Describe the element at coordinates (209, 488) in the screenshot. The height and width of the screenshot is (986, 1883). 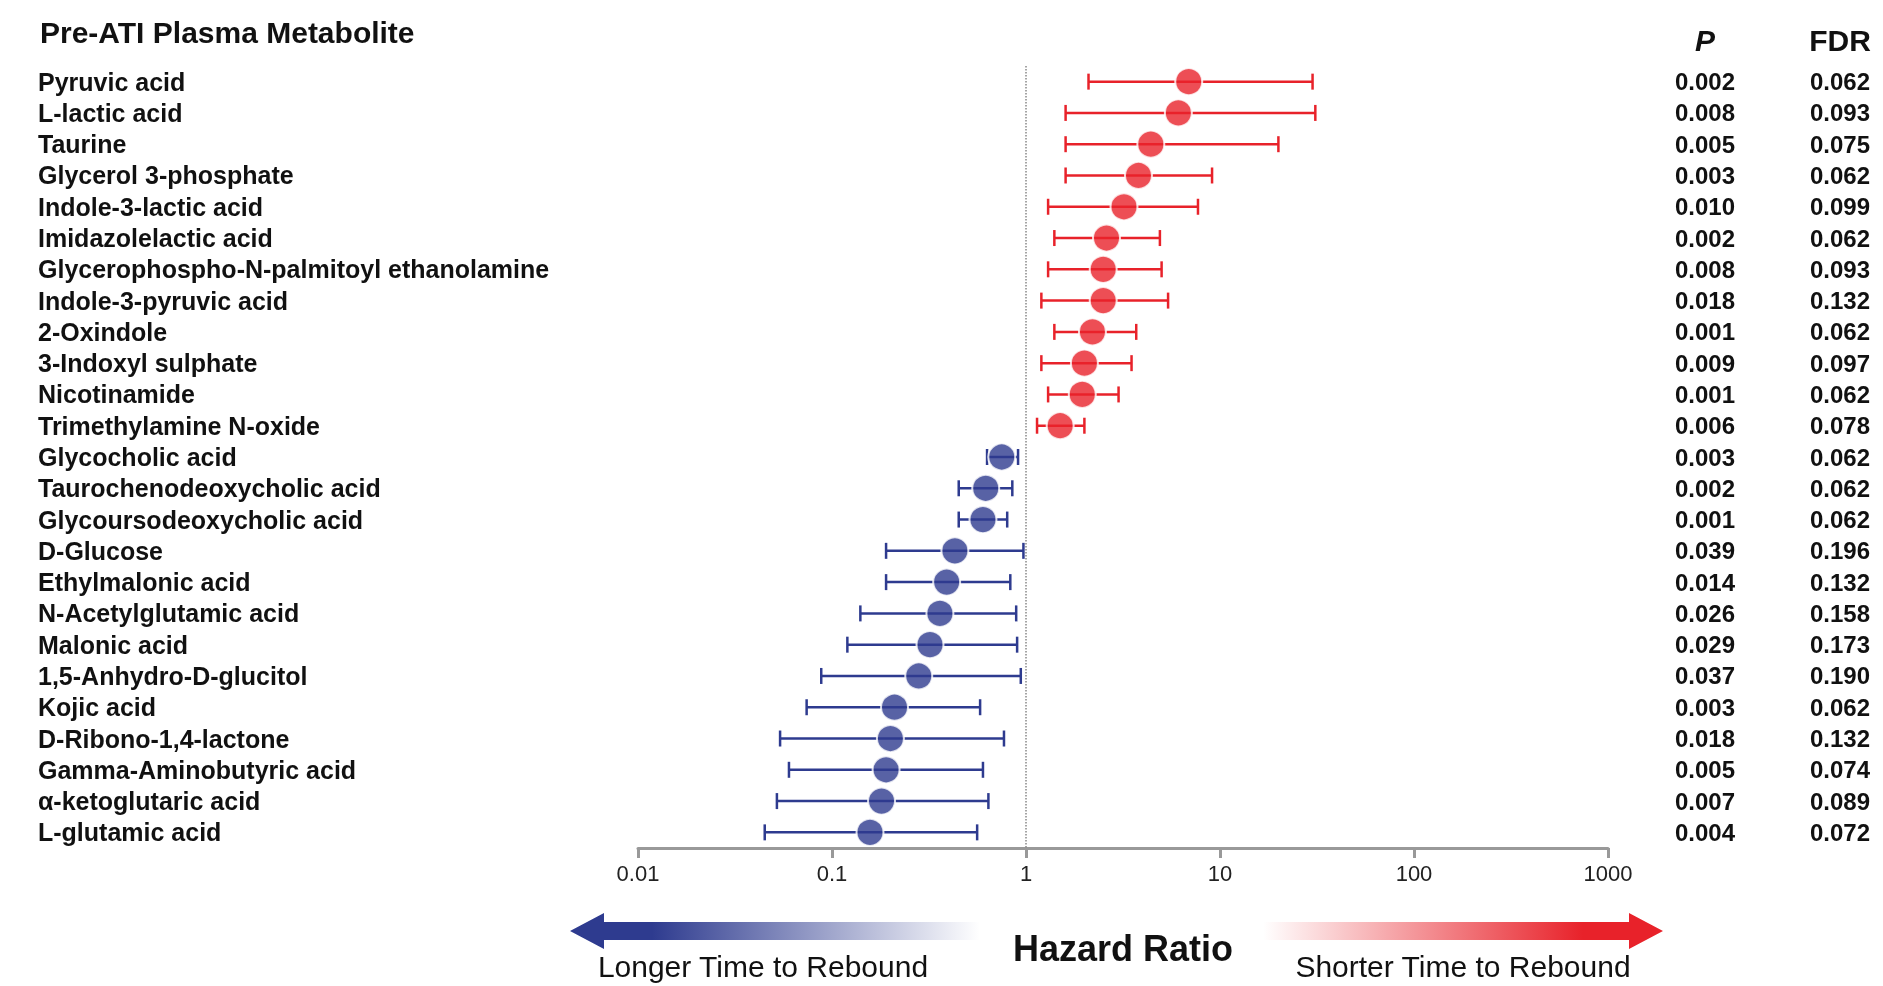
I see `y-tick-label: Taurochenodeoxycholic acid` at that location.